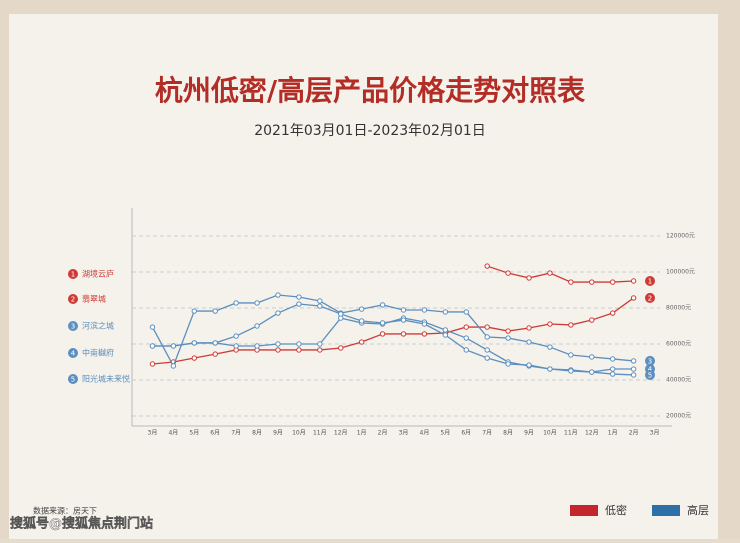 This screenshot has width=740, height=543. What do you see at coordinates (106, 379) in the screenshot?
I see `legend-label: 阳光城未来悦` at bounding box center [106, 379].